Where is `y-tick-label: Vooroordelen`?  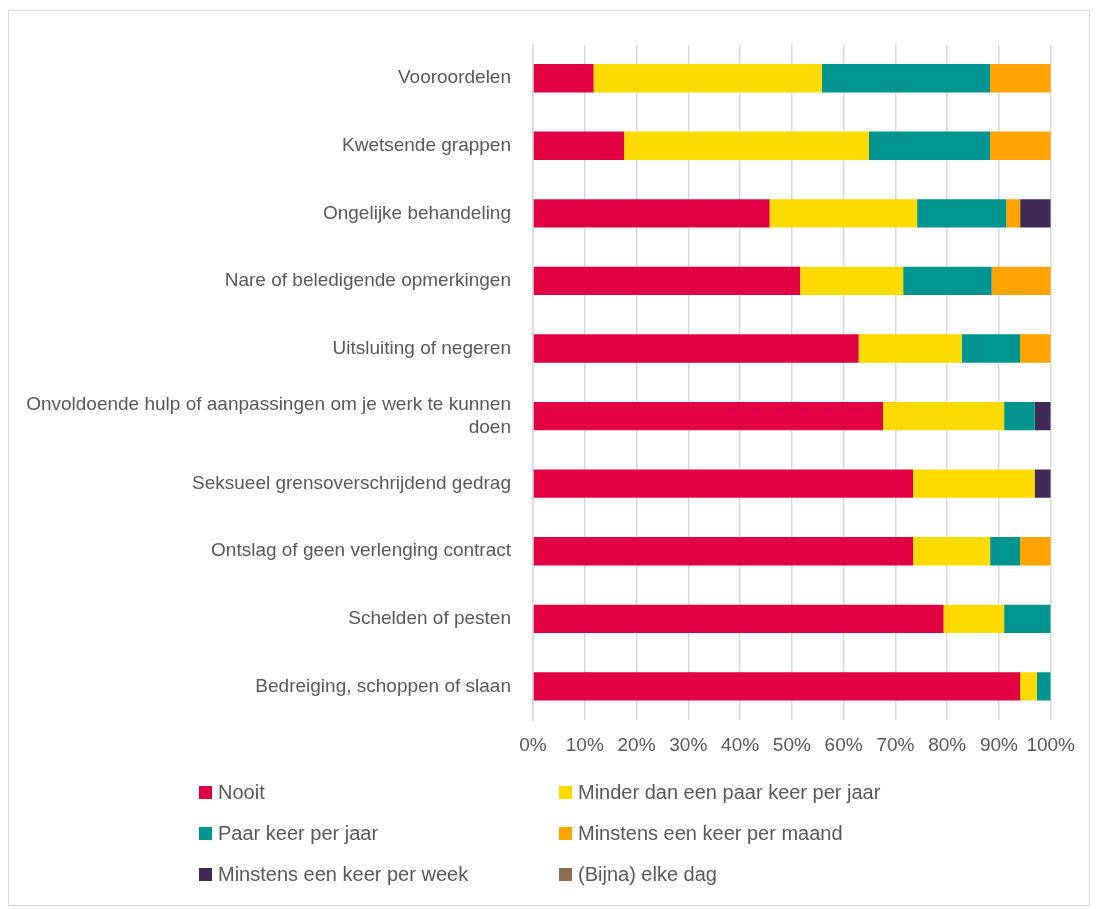
y-tick-label: Vooroordelen is located at coordinates (454, 77).